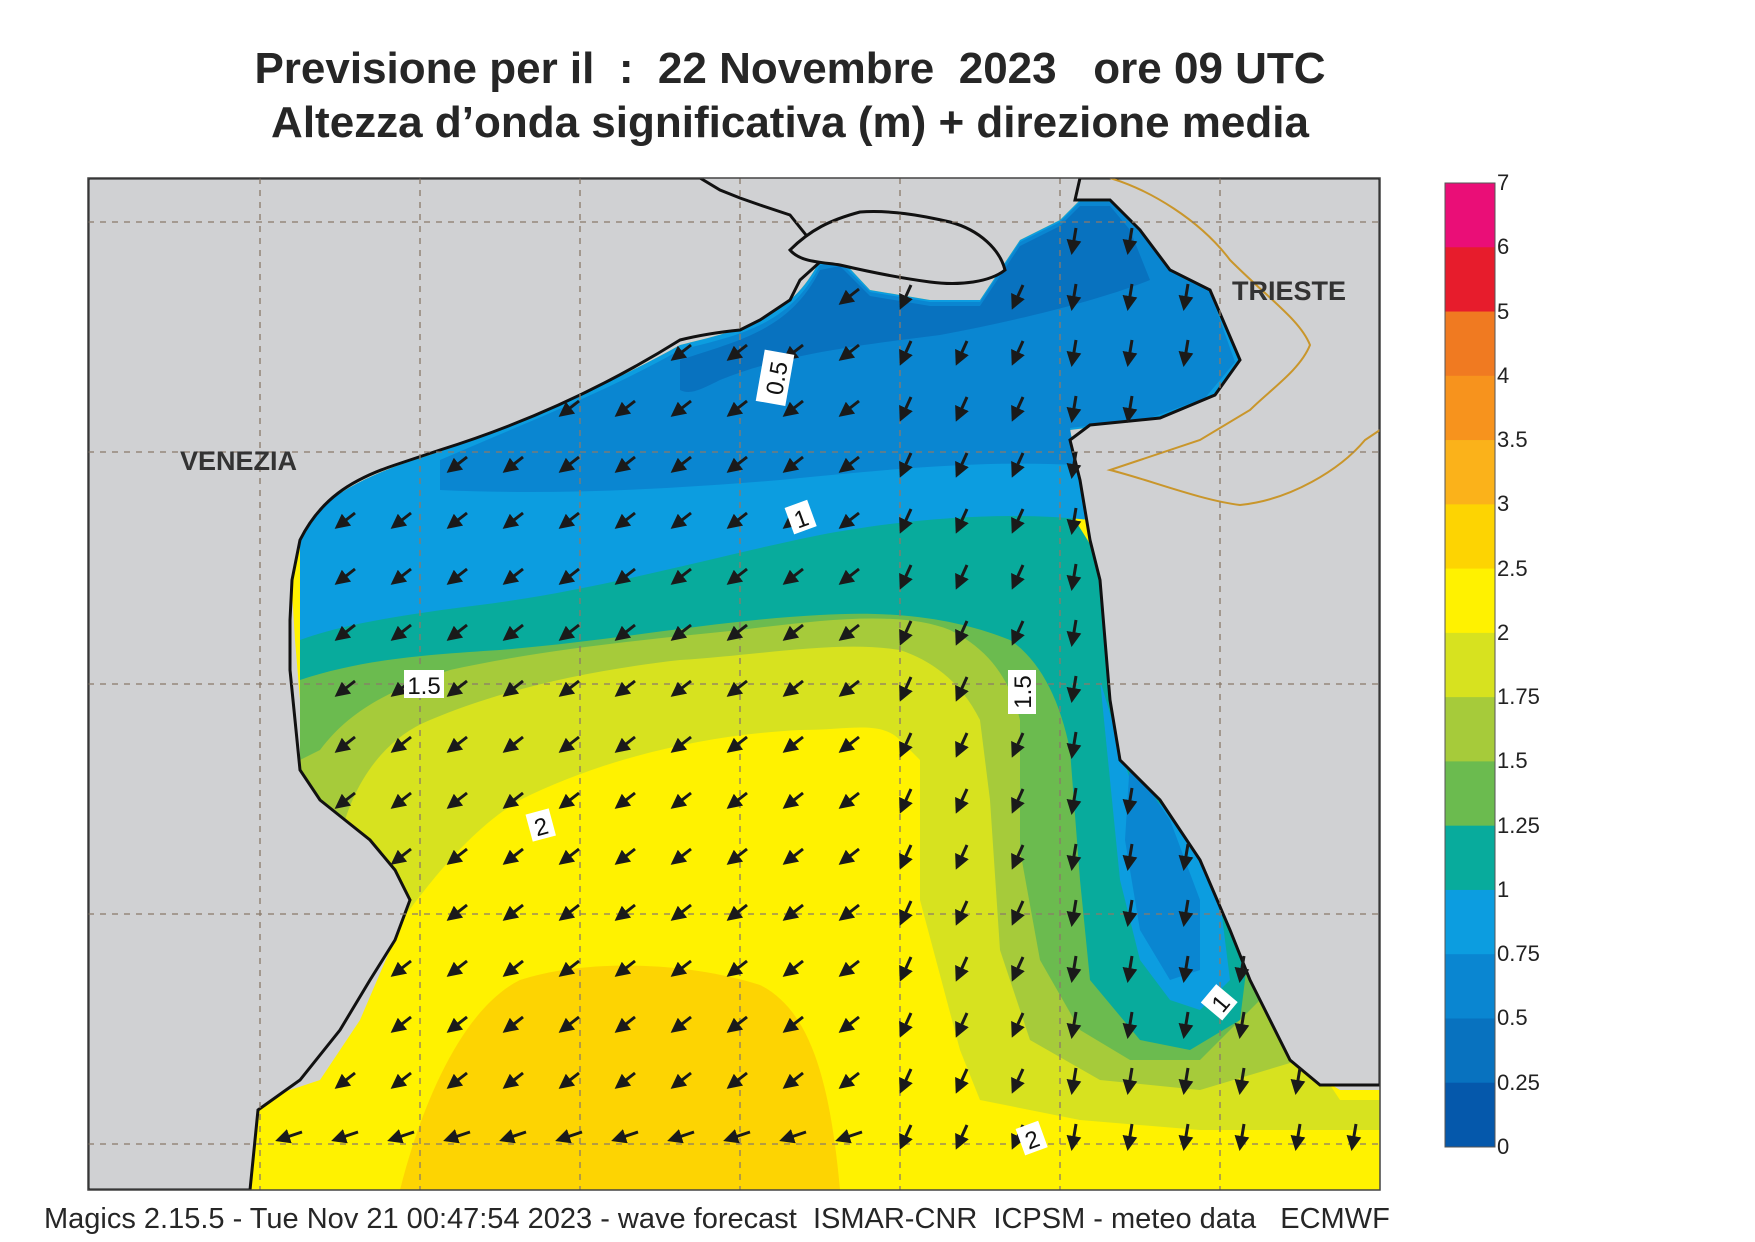 This screenshot has width=1755, height=1242. What do you see at coordinates (1518, 697) in the screenshot?
I see `legend-tick-label: 1.75` at bounding box center [1518, 697].